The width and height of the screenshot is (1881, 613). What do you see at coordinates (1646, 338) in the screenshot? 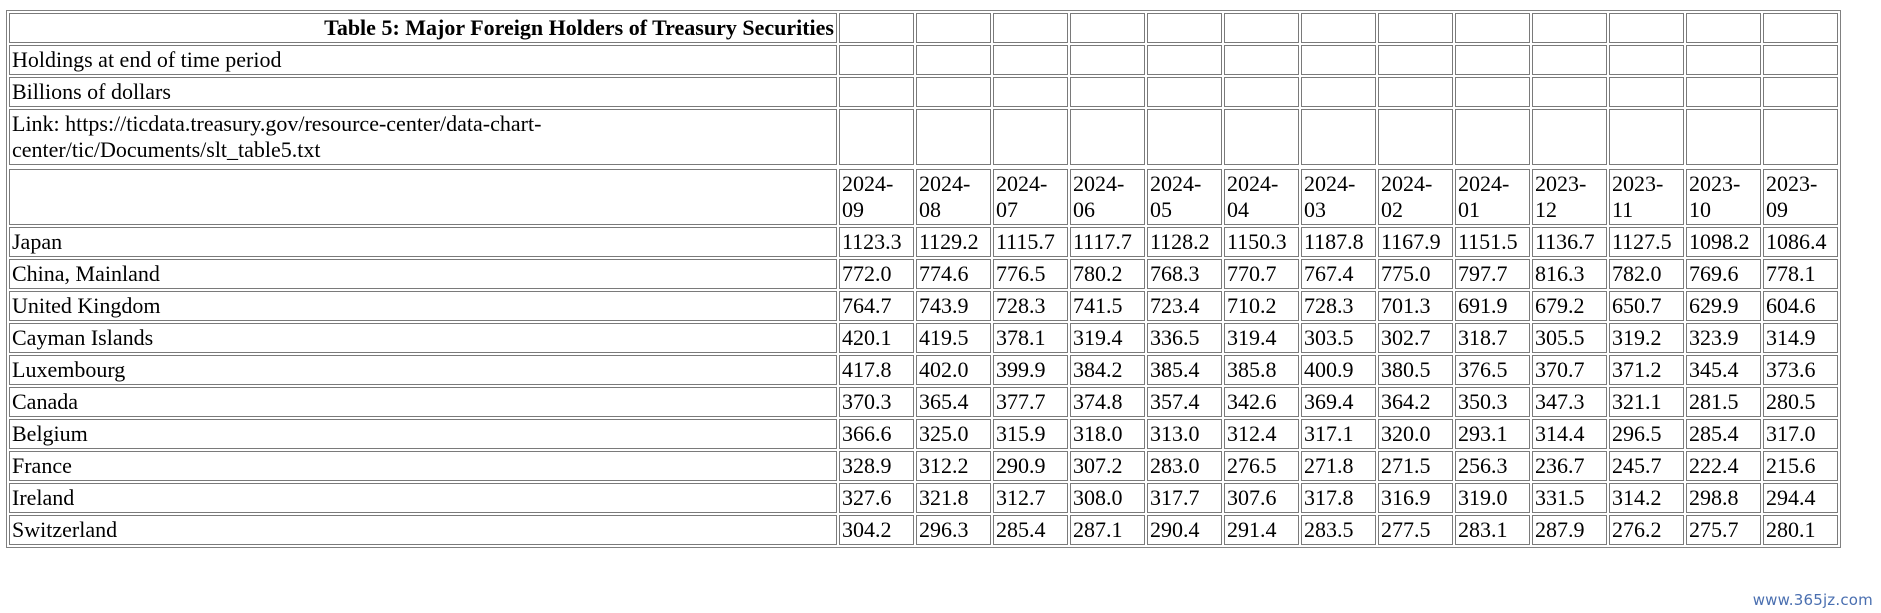
I see `value-cell: 319.2` at bounding box center [1646, 338].